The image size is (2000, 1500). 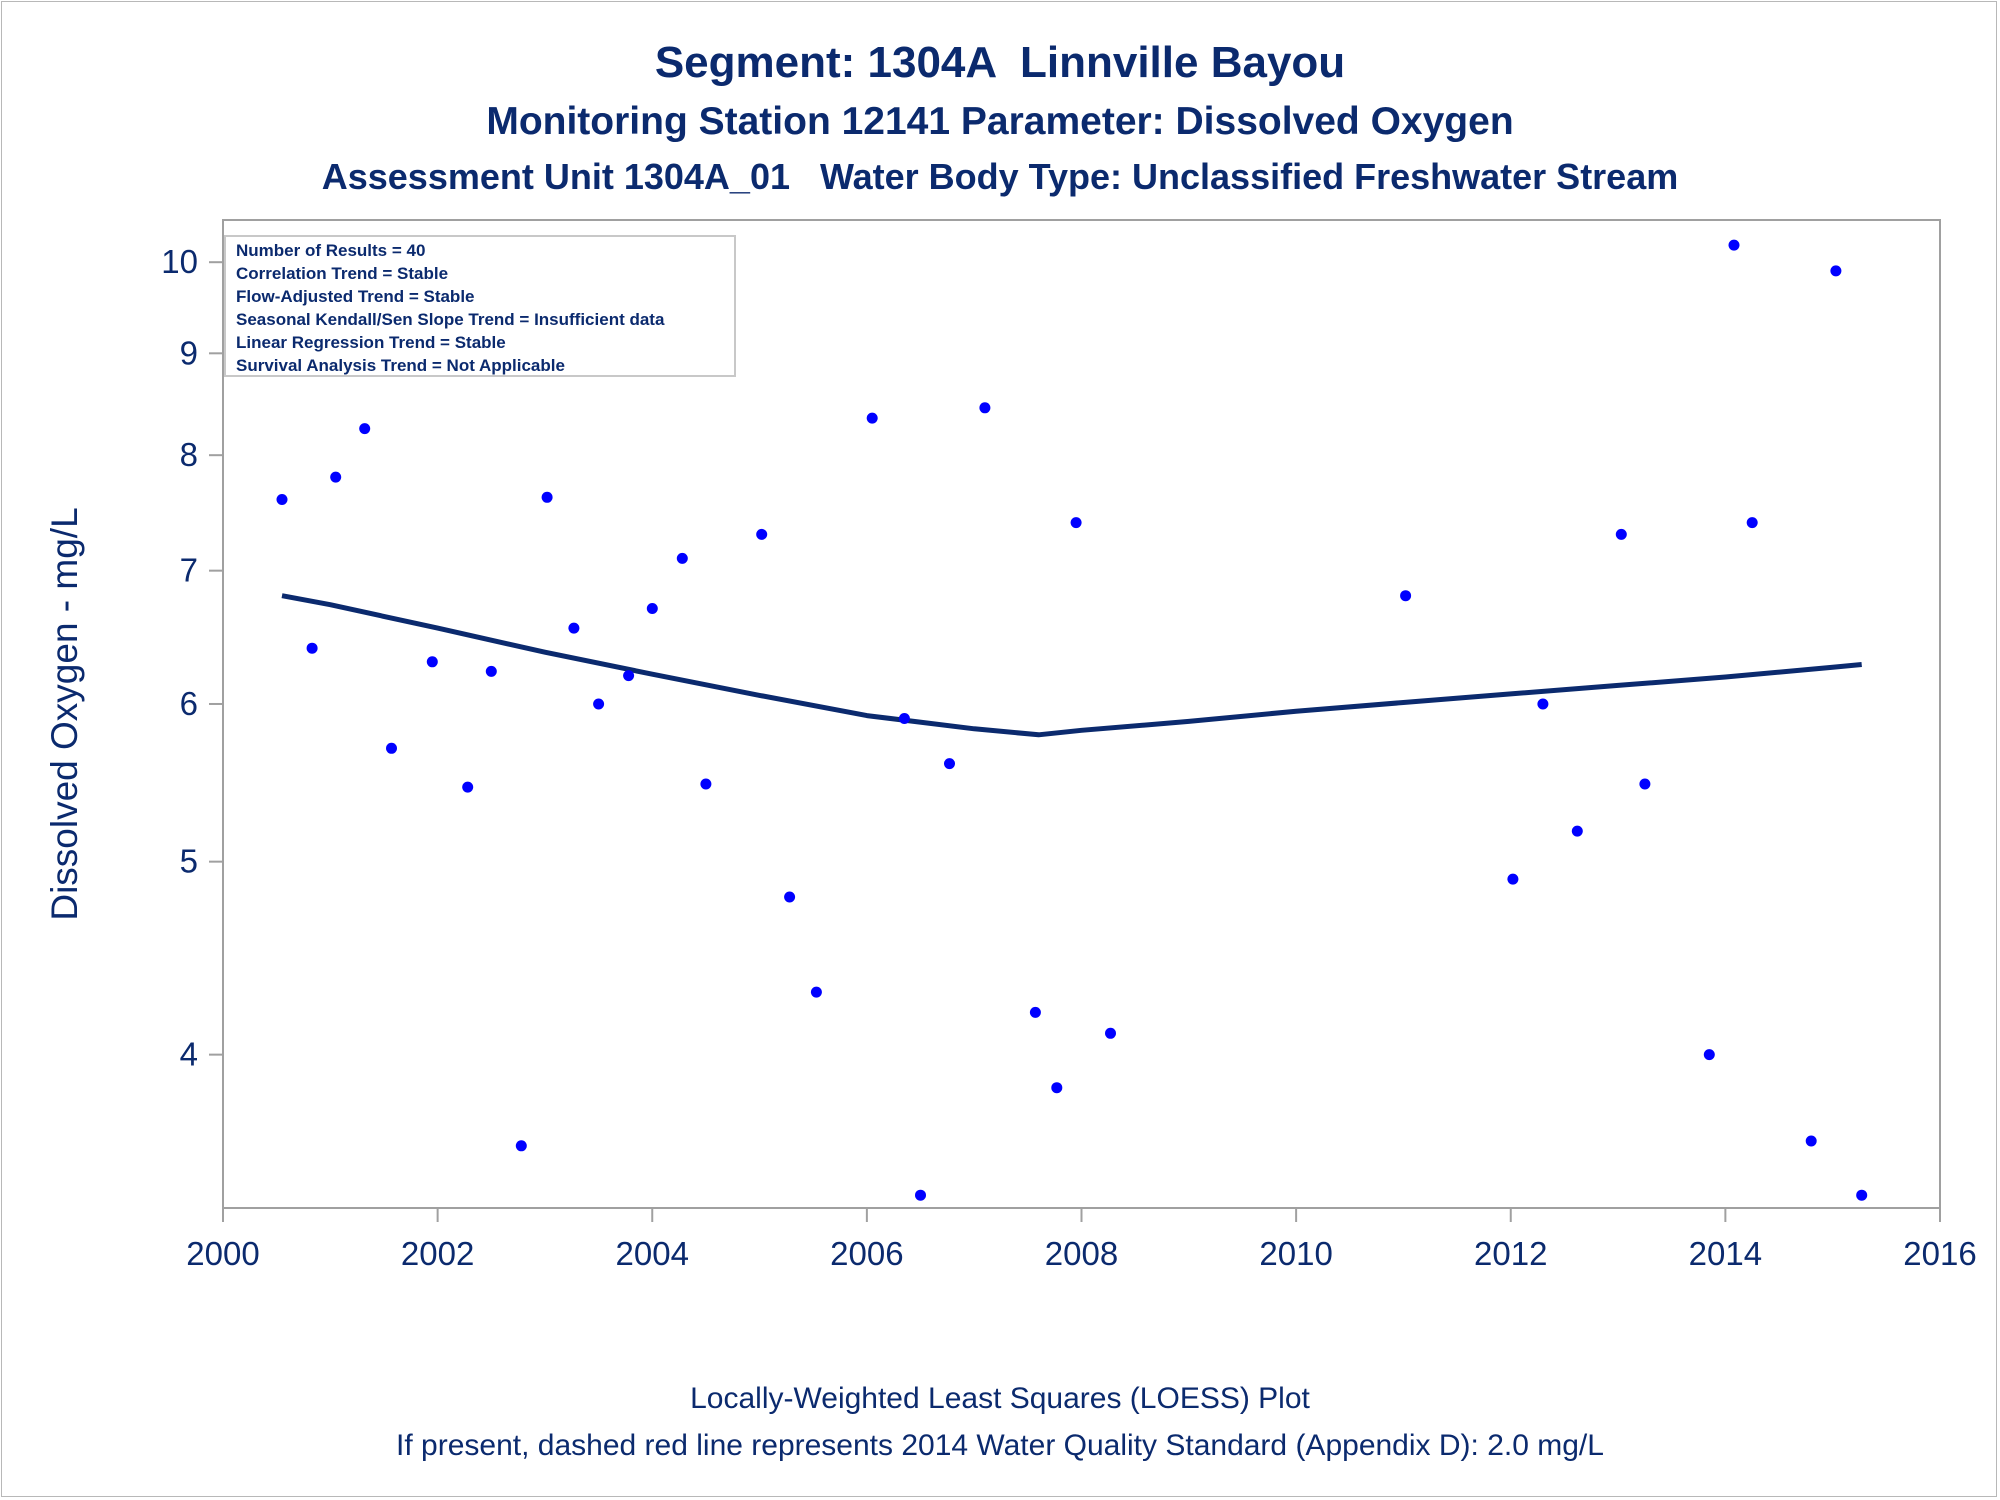 What do you see at coordinates (189, 1054) in the screenshot?
I see `y-tick-label: 4` at bounding box center [189, 1054].